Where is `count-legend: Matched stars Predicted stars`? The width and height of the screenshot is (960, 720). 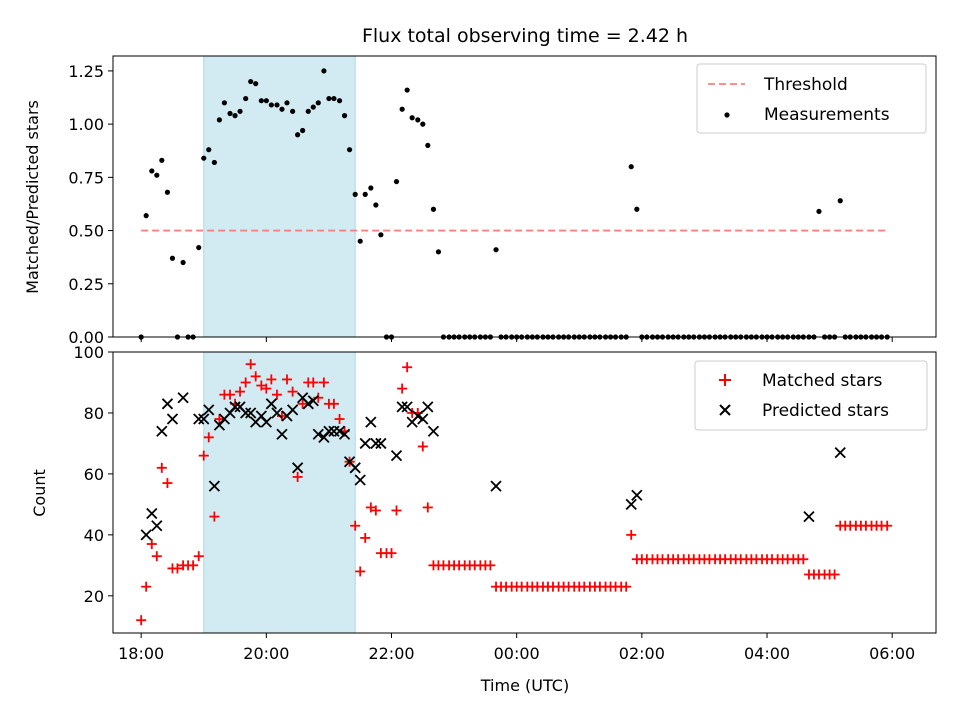 count-legend: Matched stars Predicted stars is located at coordinates (811, 395).